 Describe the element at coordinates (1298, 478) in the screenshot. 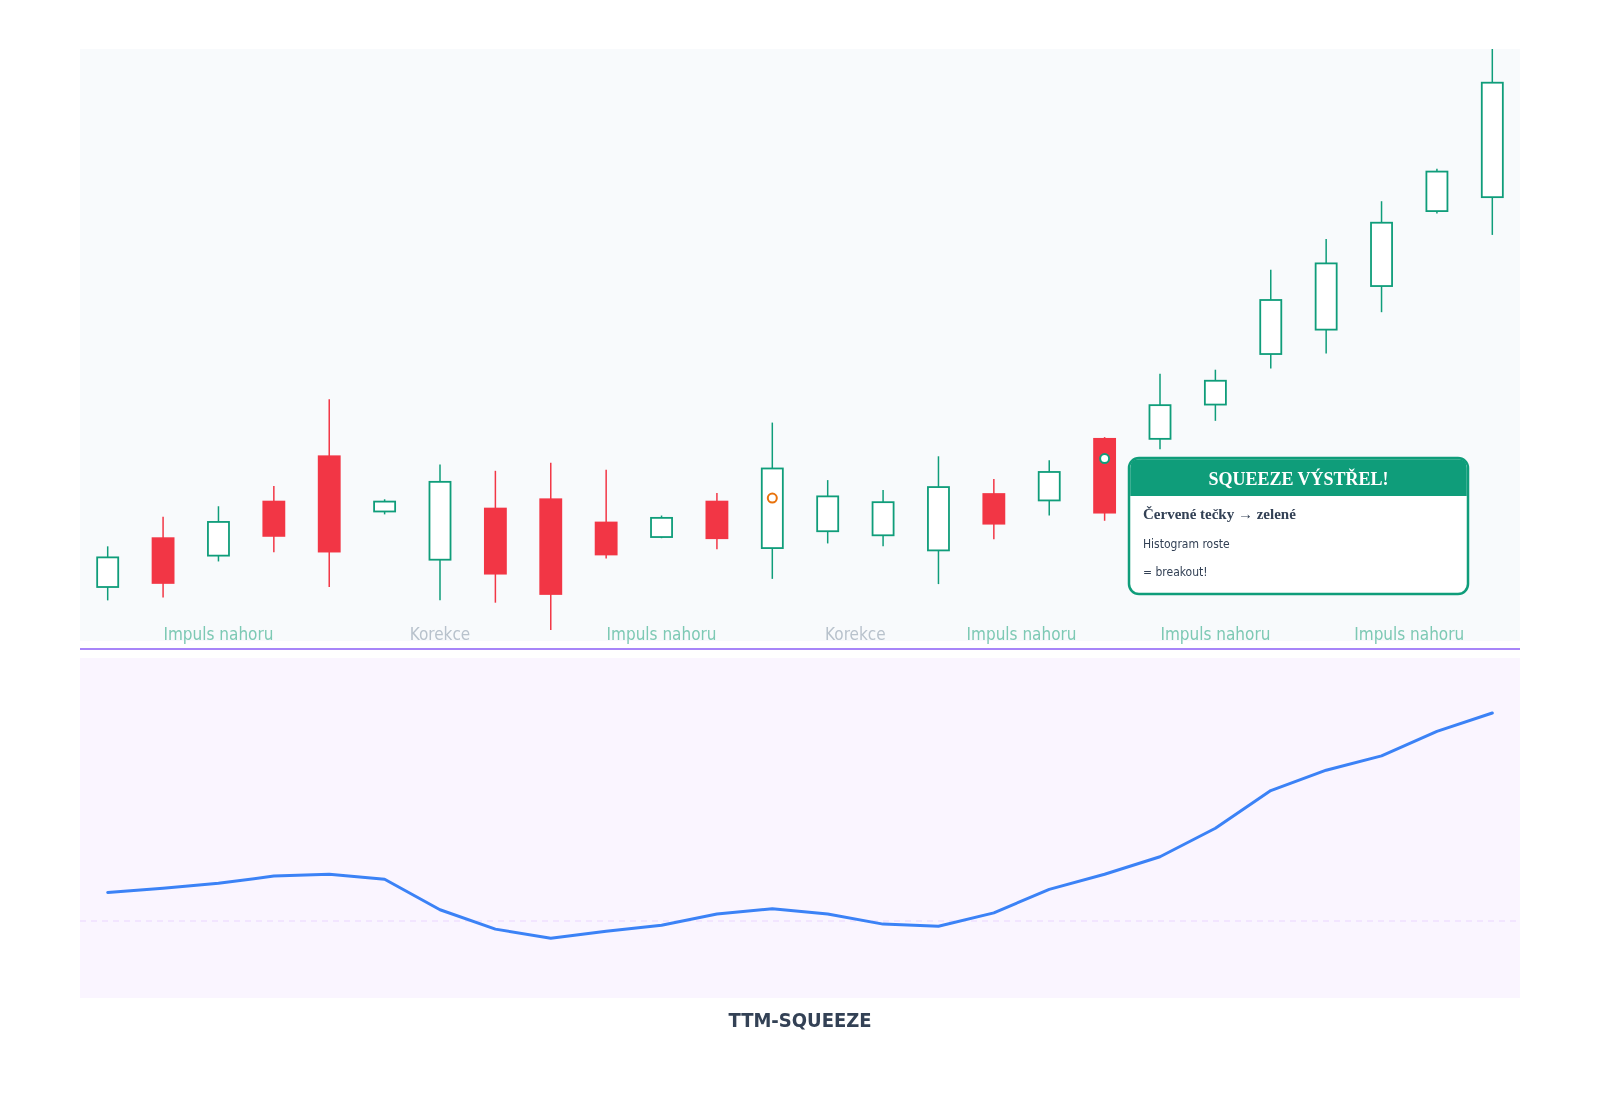

I see `annotation: SQUEEZE VÝSTŘEL!` at that location.